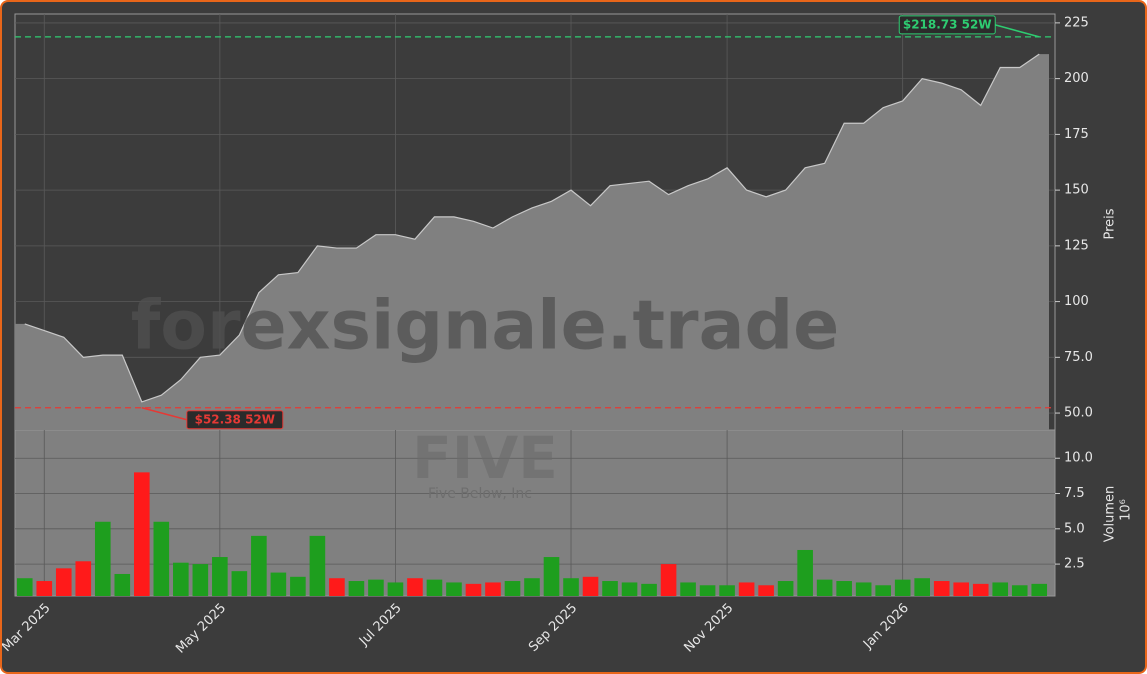  What do you see at coordinates (1074, 564) in the screenshot?
I see `y-tick-label: 2.5` at bounding box center [1074, 564].